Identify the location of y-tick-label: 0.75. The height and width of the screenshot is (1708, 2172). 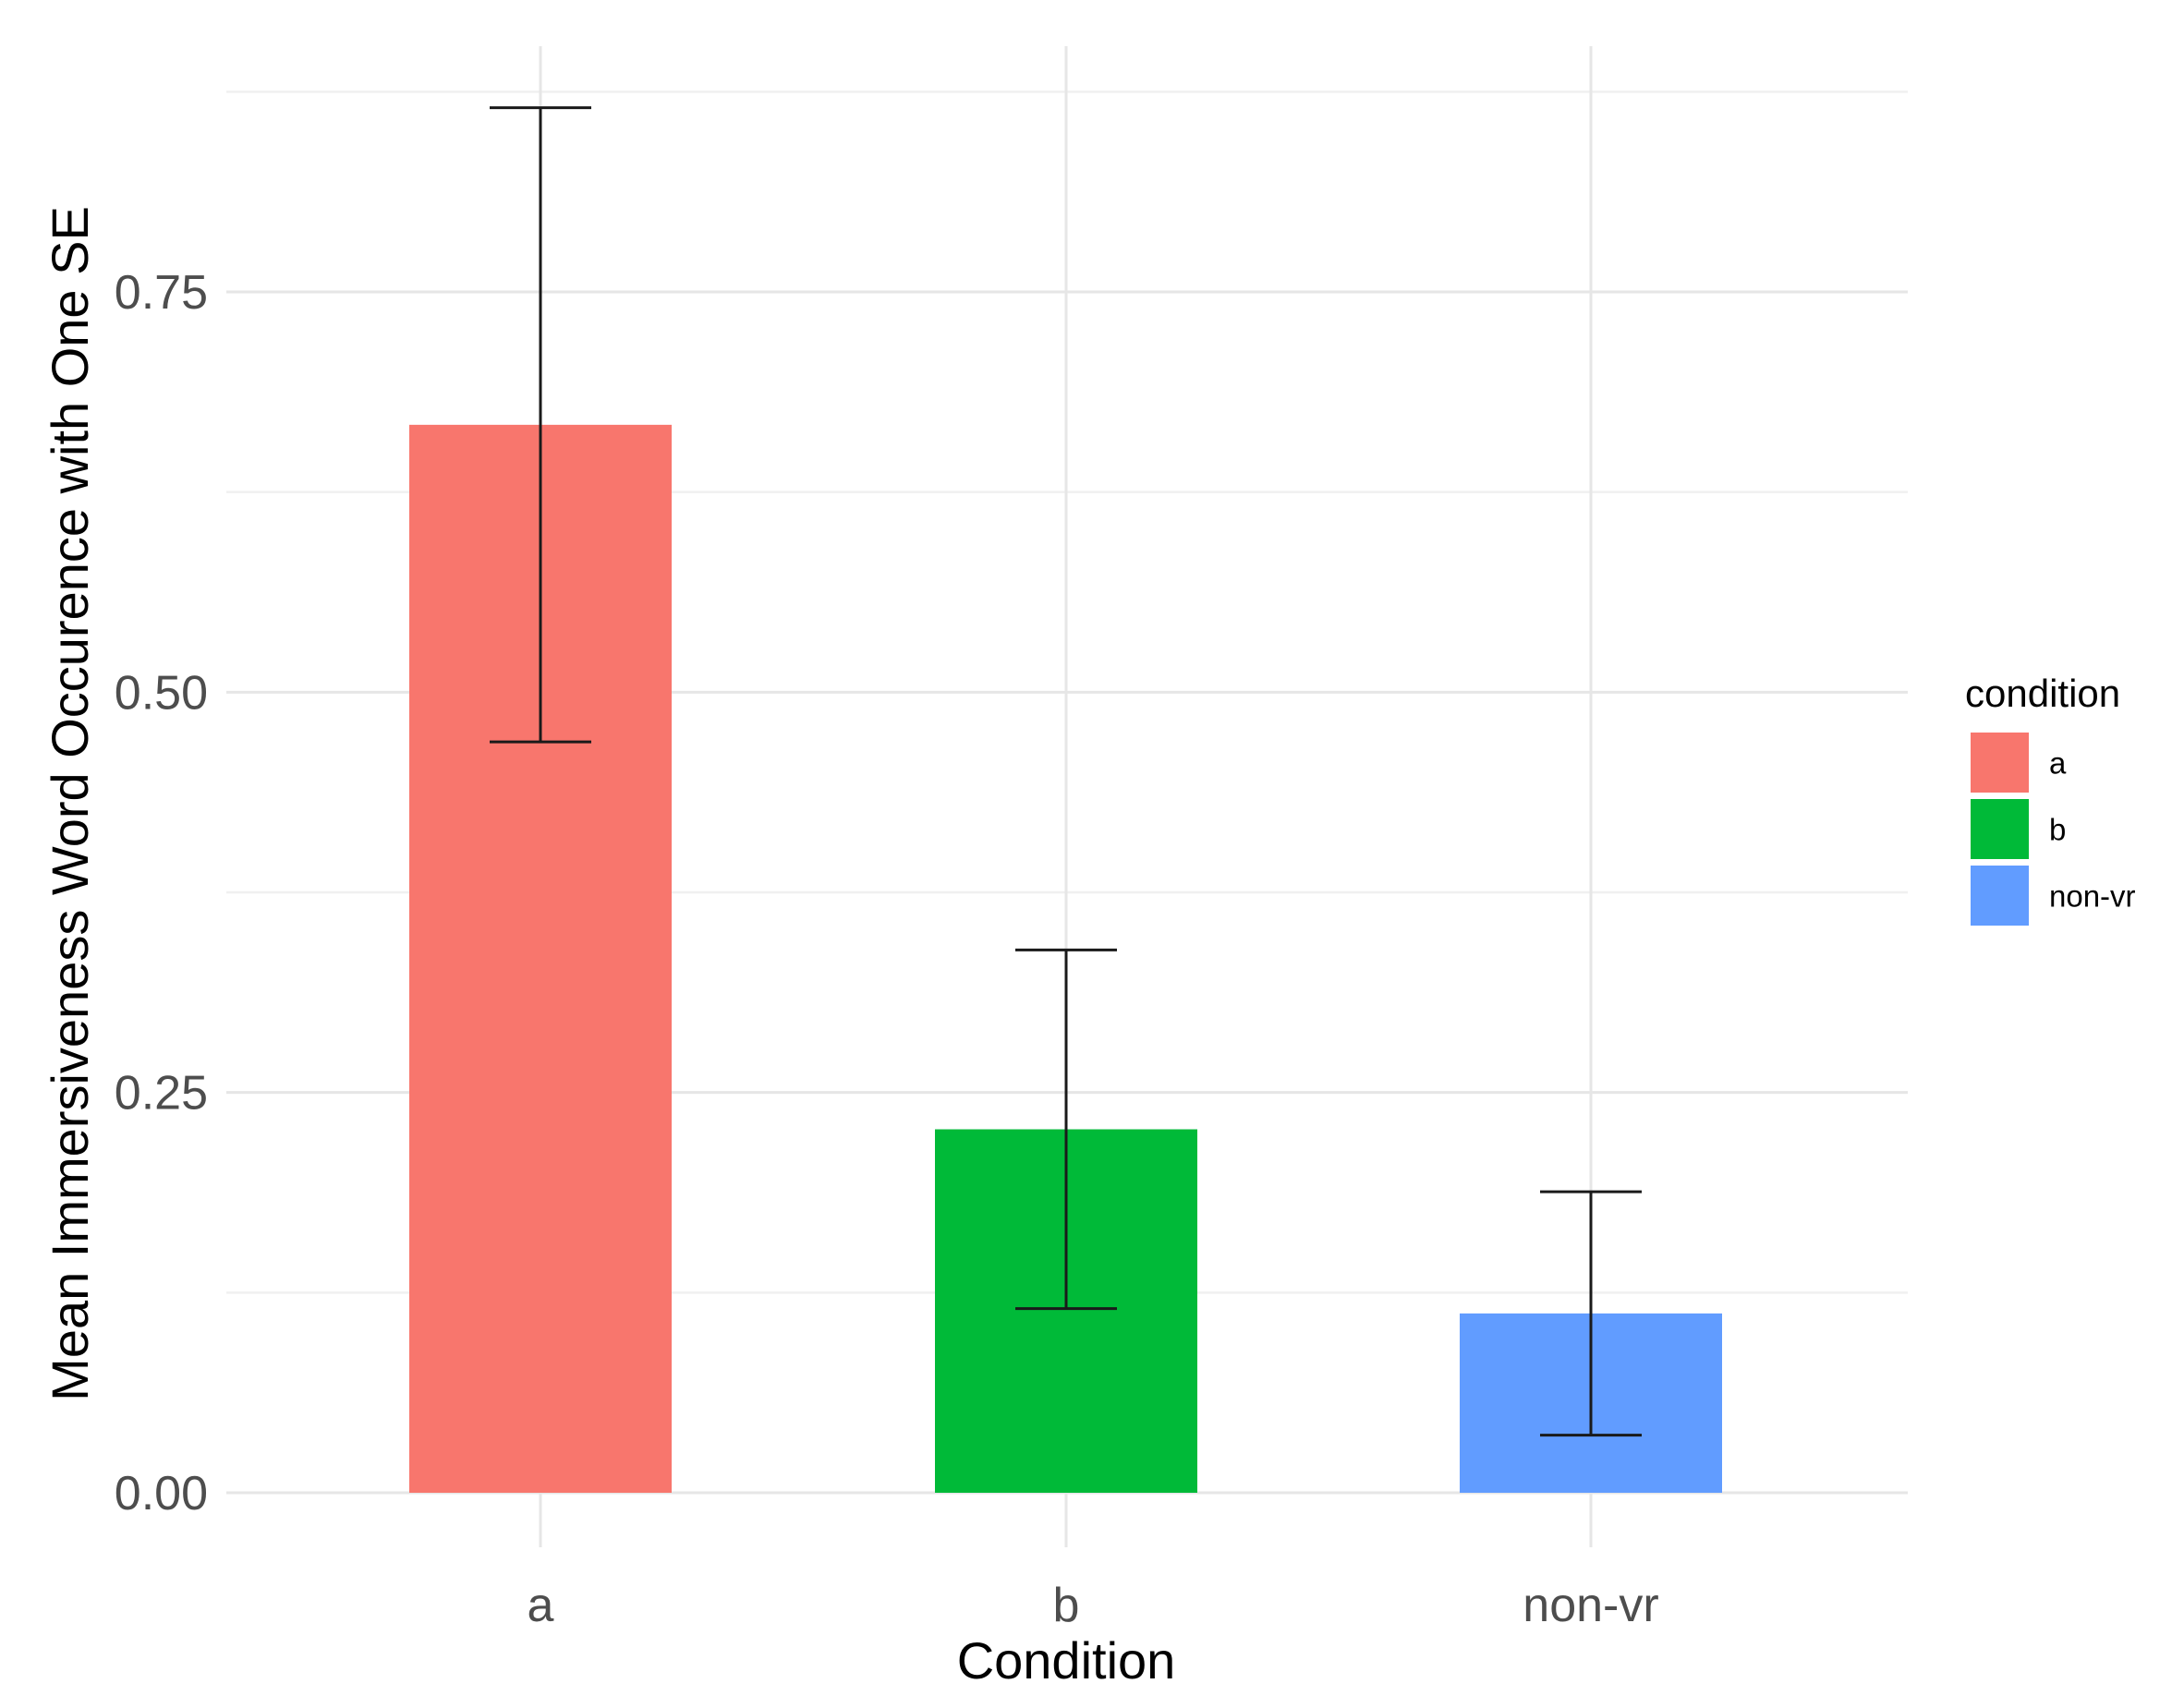
(161, 293).